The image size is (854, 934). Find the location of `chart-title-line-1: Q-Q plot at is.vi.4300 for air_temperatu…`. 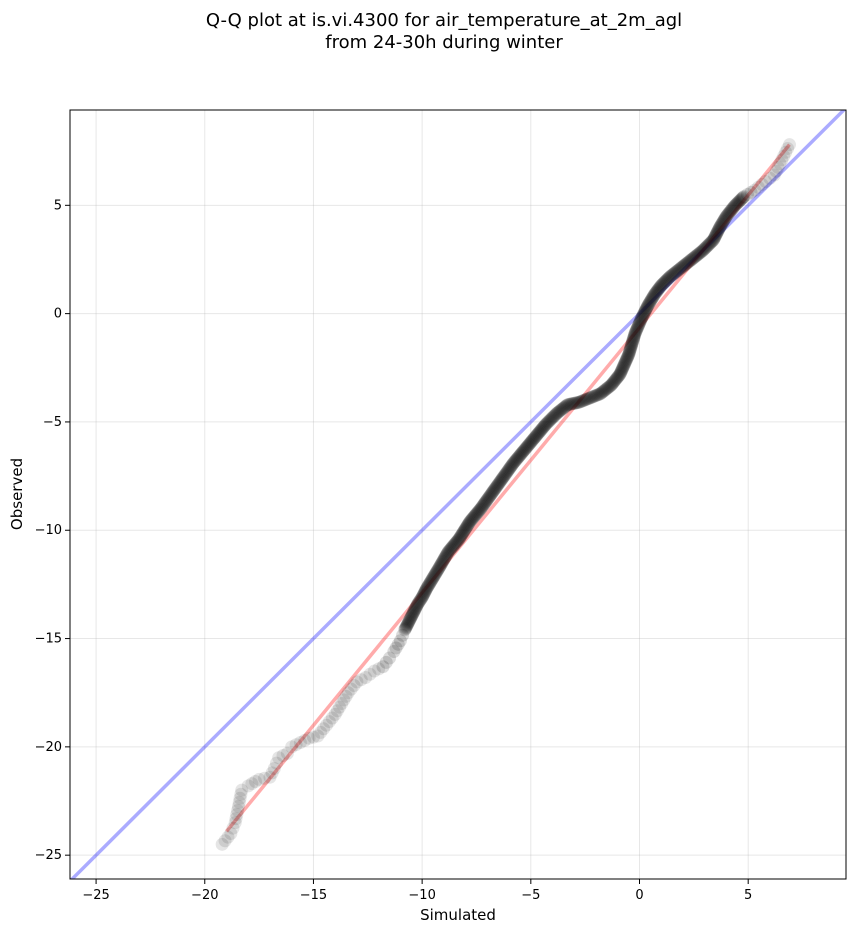

chart-title-line-1: Q-Q plot at is.vi.4300 for air_temperatu… is located at coordinates (444, 20).